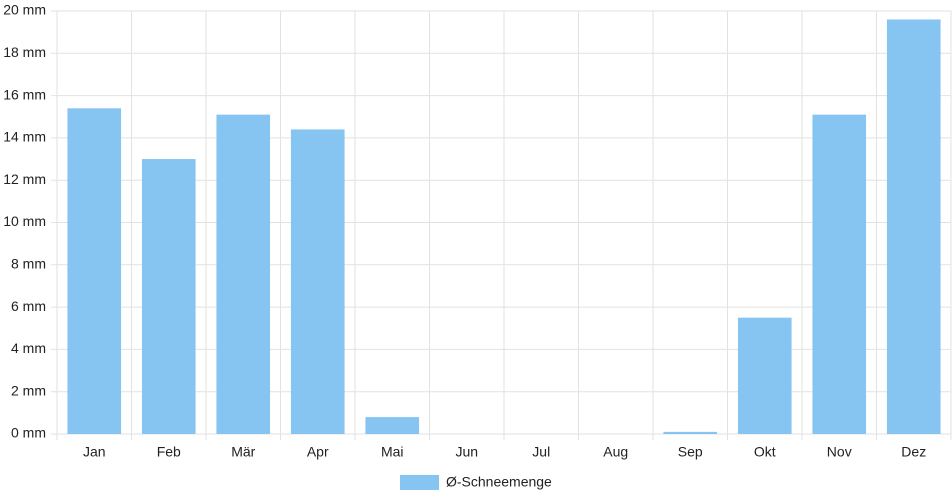 Image resolution: width=952 pixels, height=500 pixels. Describe the element at coordinates (28, 390) in the screenshot. I see `y-tick-label: 2 mm` at that location.